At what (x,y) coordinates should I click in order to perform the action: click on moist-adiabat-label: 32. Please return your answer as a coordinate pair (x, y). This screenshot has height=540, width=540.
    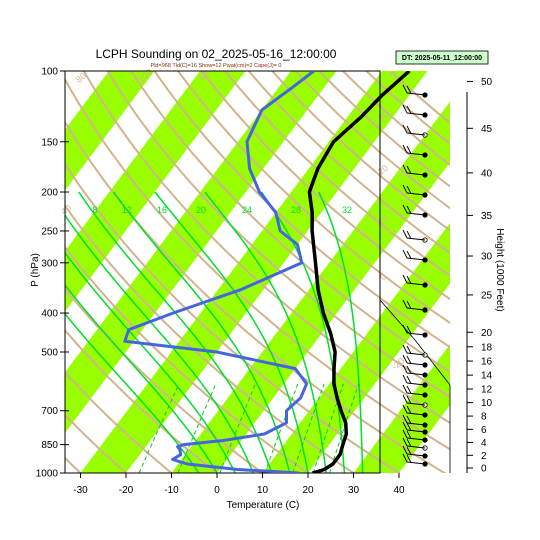
    Looking at the image, I should click on (347, 210).